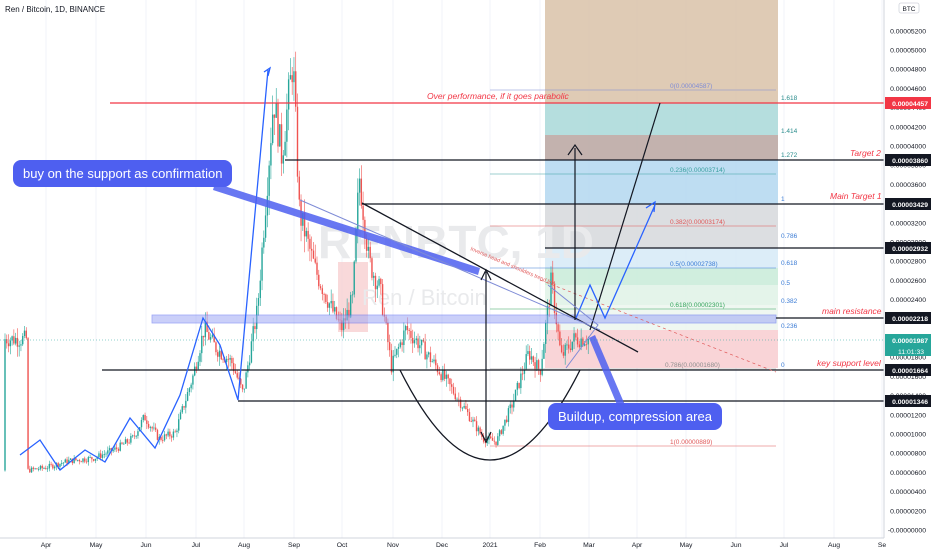  I want to click on fib-ret-label-1: 0.236(0.00003714), so click(697, 170).